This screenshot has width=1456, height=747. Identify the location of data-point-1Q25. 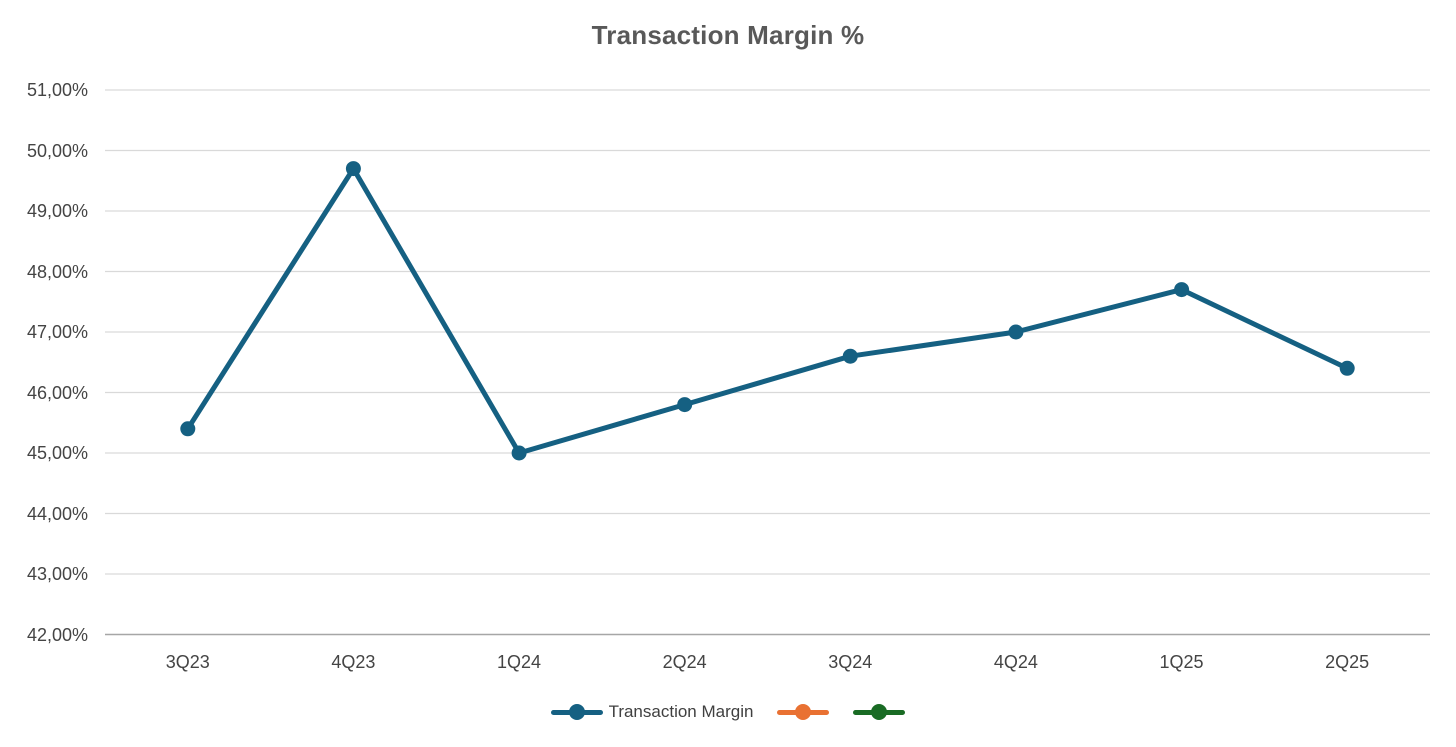
(1182, 290).